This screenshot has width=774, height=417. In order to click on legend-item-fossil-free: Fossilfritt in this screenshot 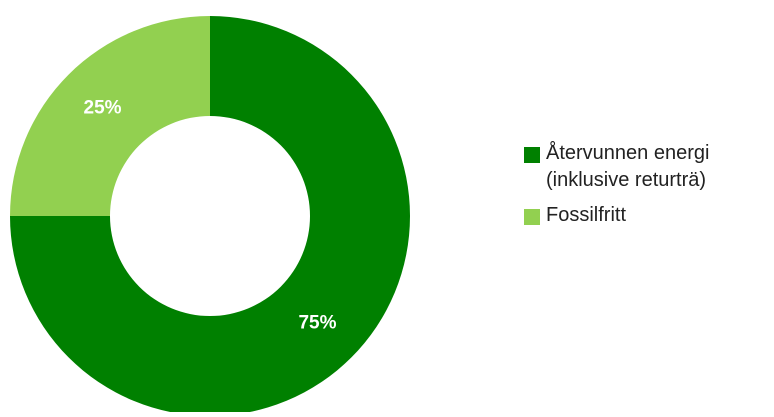, I will do `click(649, 215)`.